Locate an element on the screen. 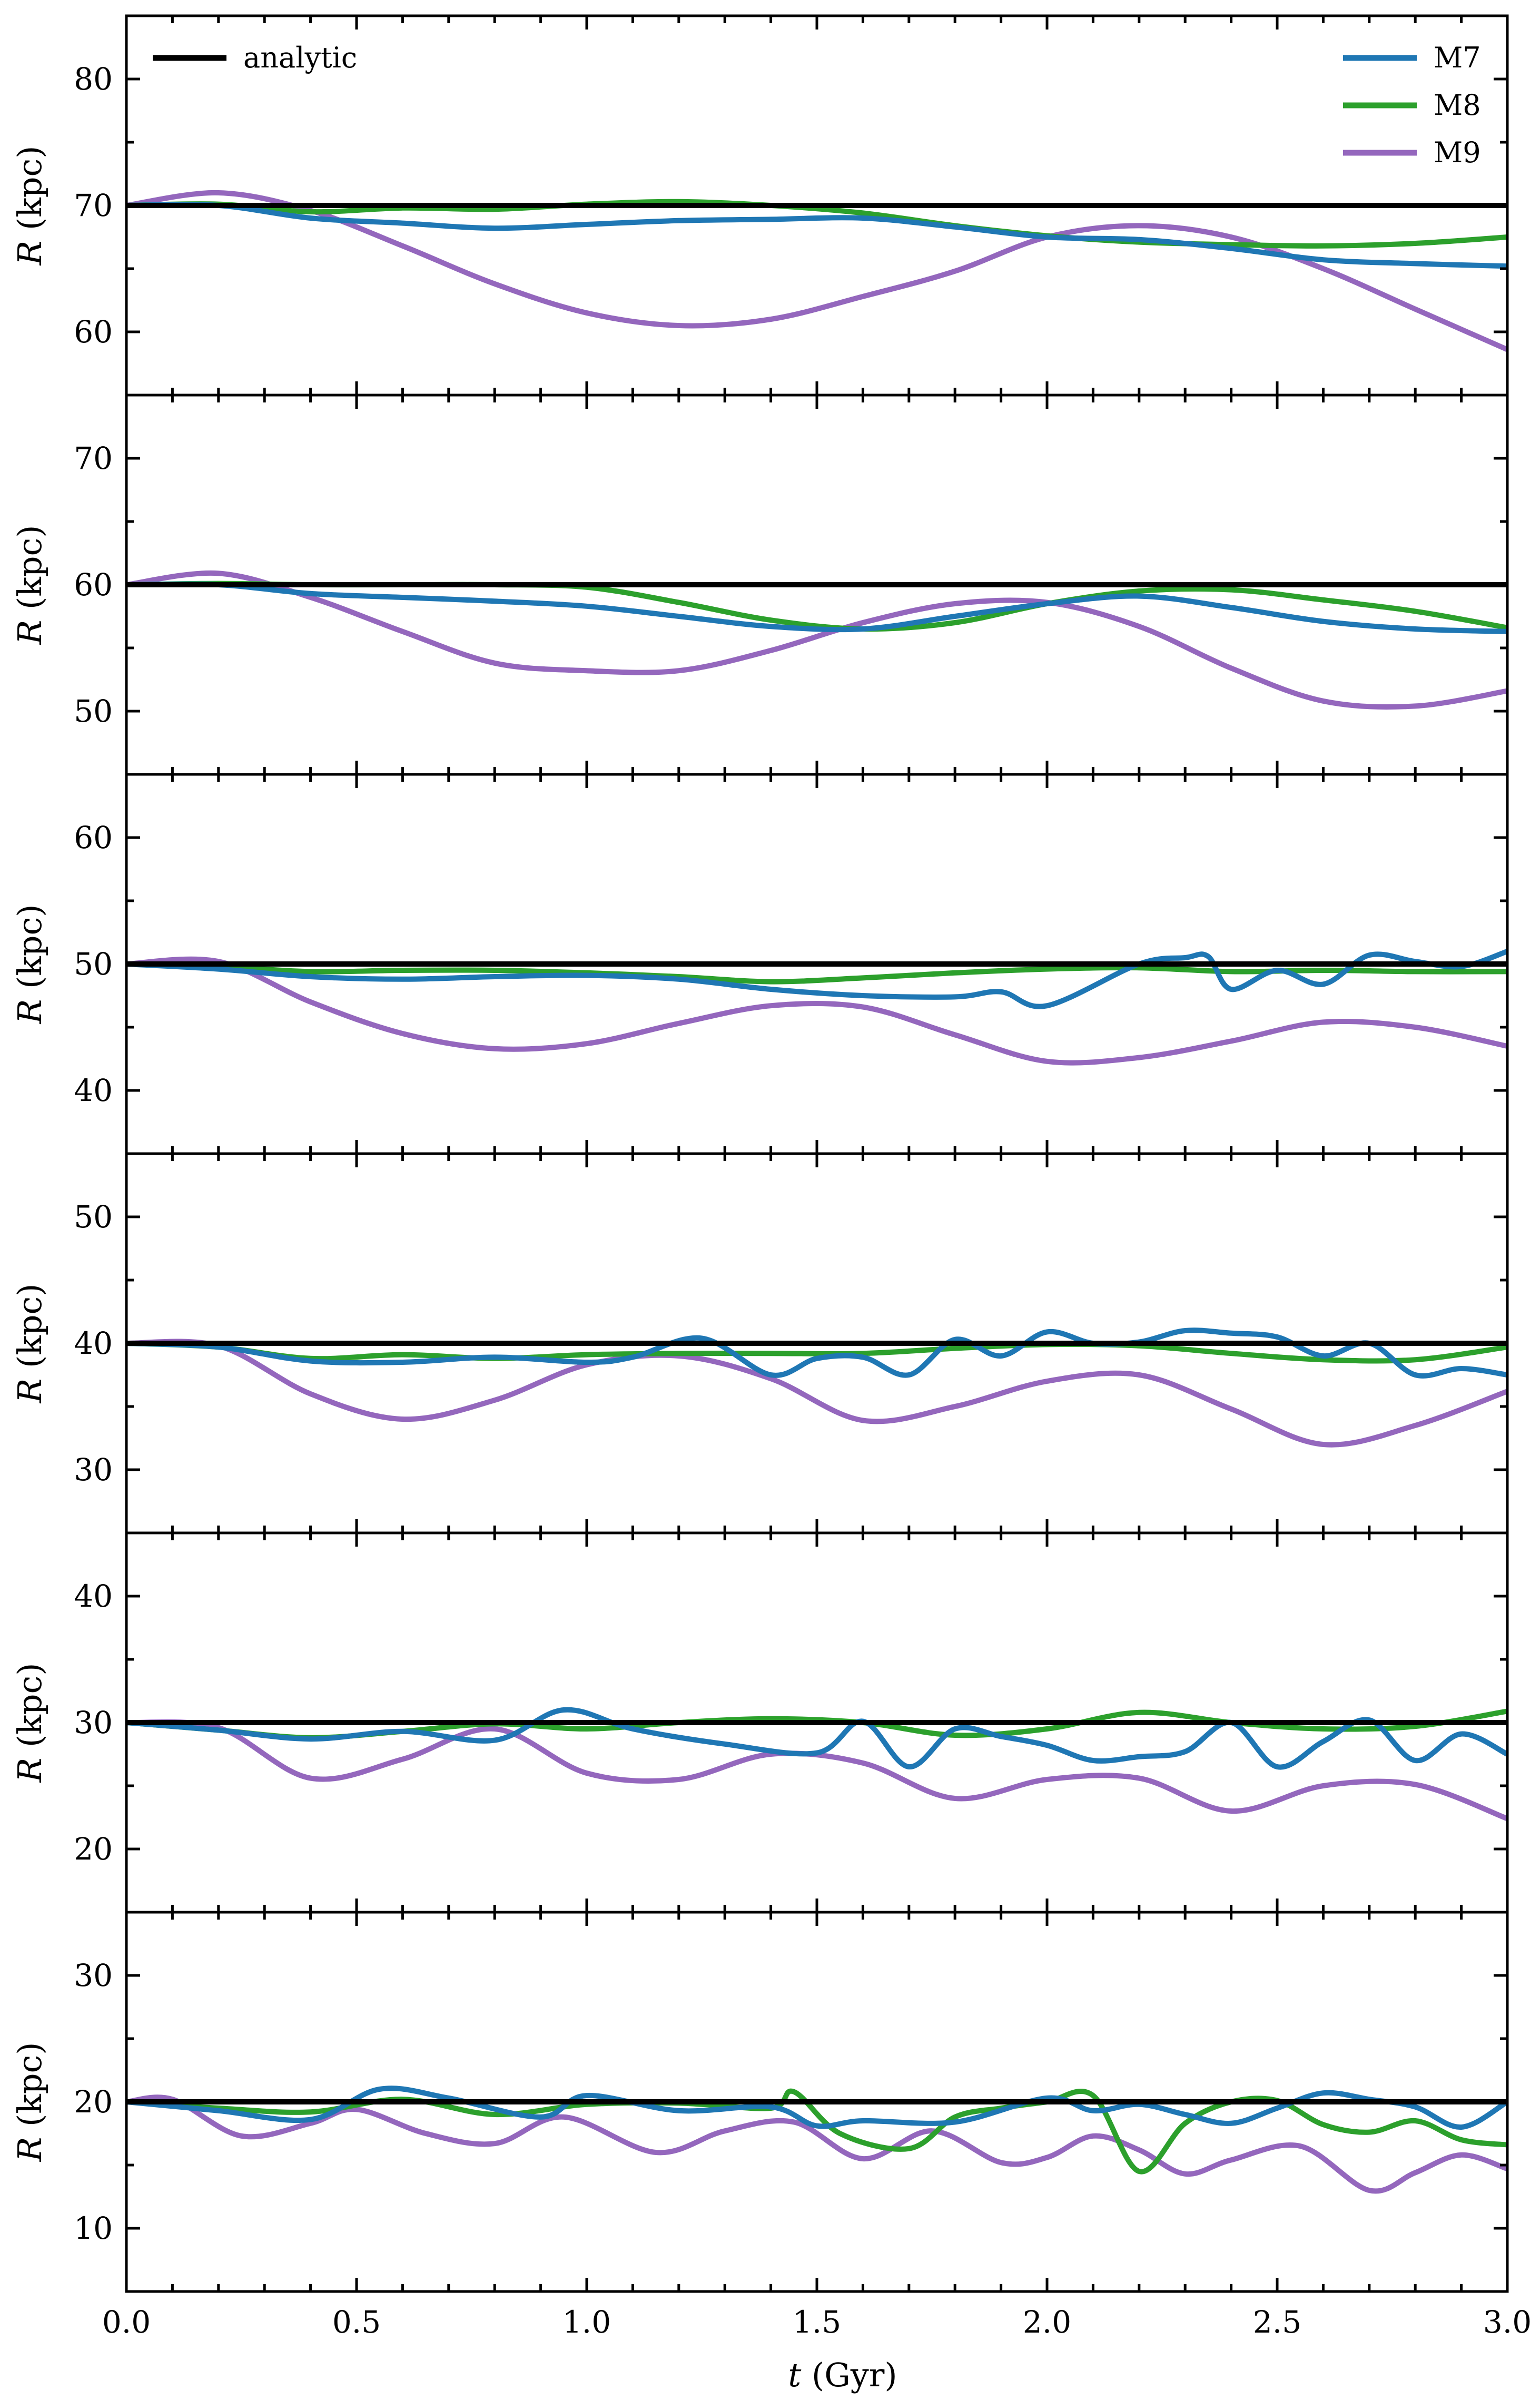 The width and height of the screenshot is (1540, 2400). x-axis-label-unit: (Gyr) is located at coordinates (849, 2375).